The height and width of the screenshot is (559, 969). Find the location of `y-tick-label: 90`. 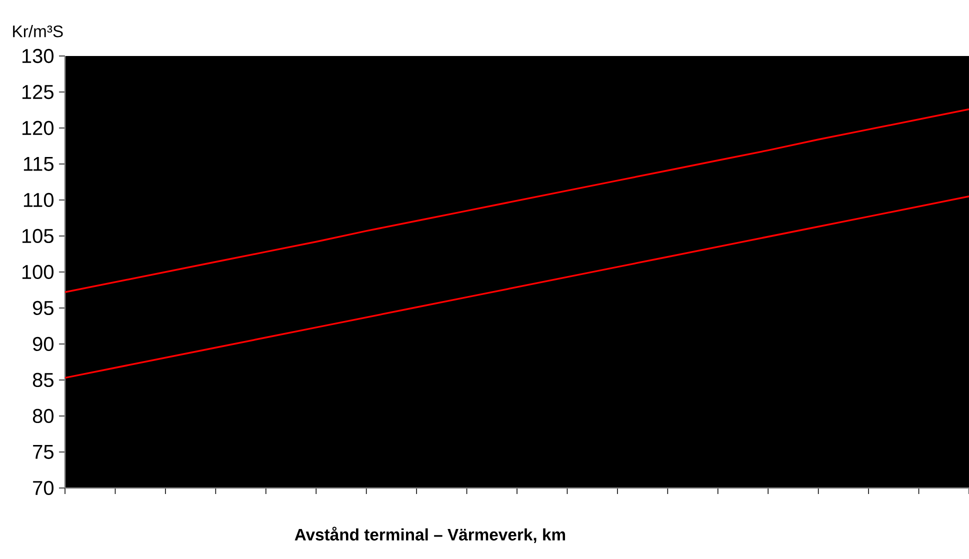

y-tick-label: 90 is located at coordinates (43, 344).